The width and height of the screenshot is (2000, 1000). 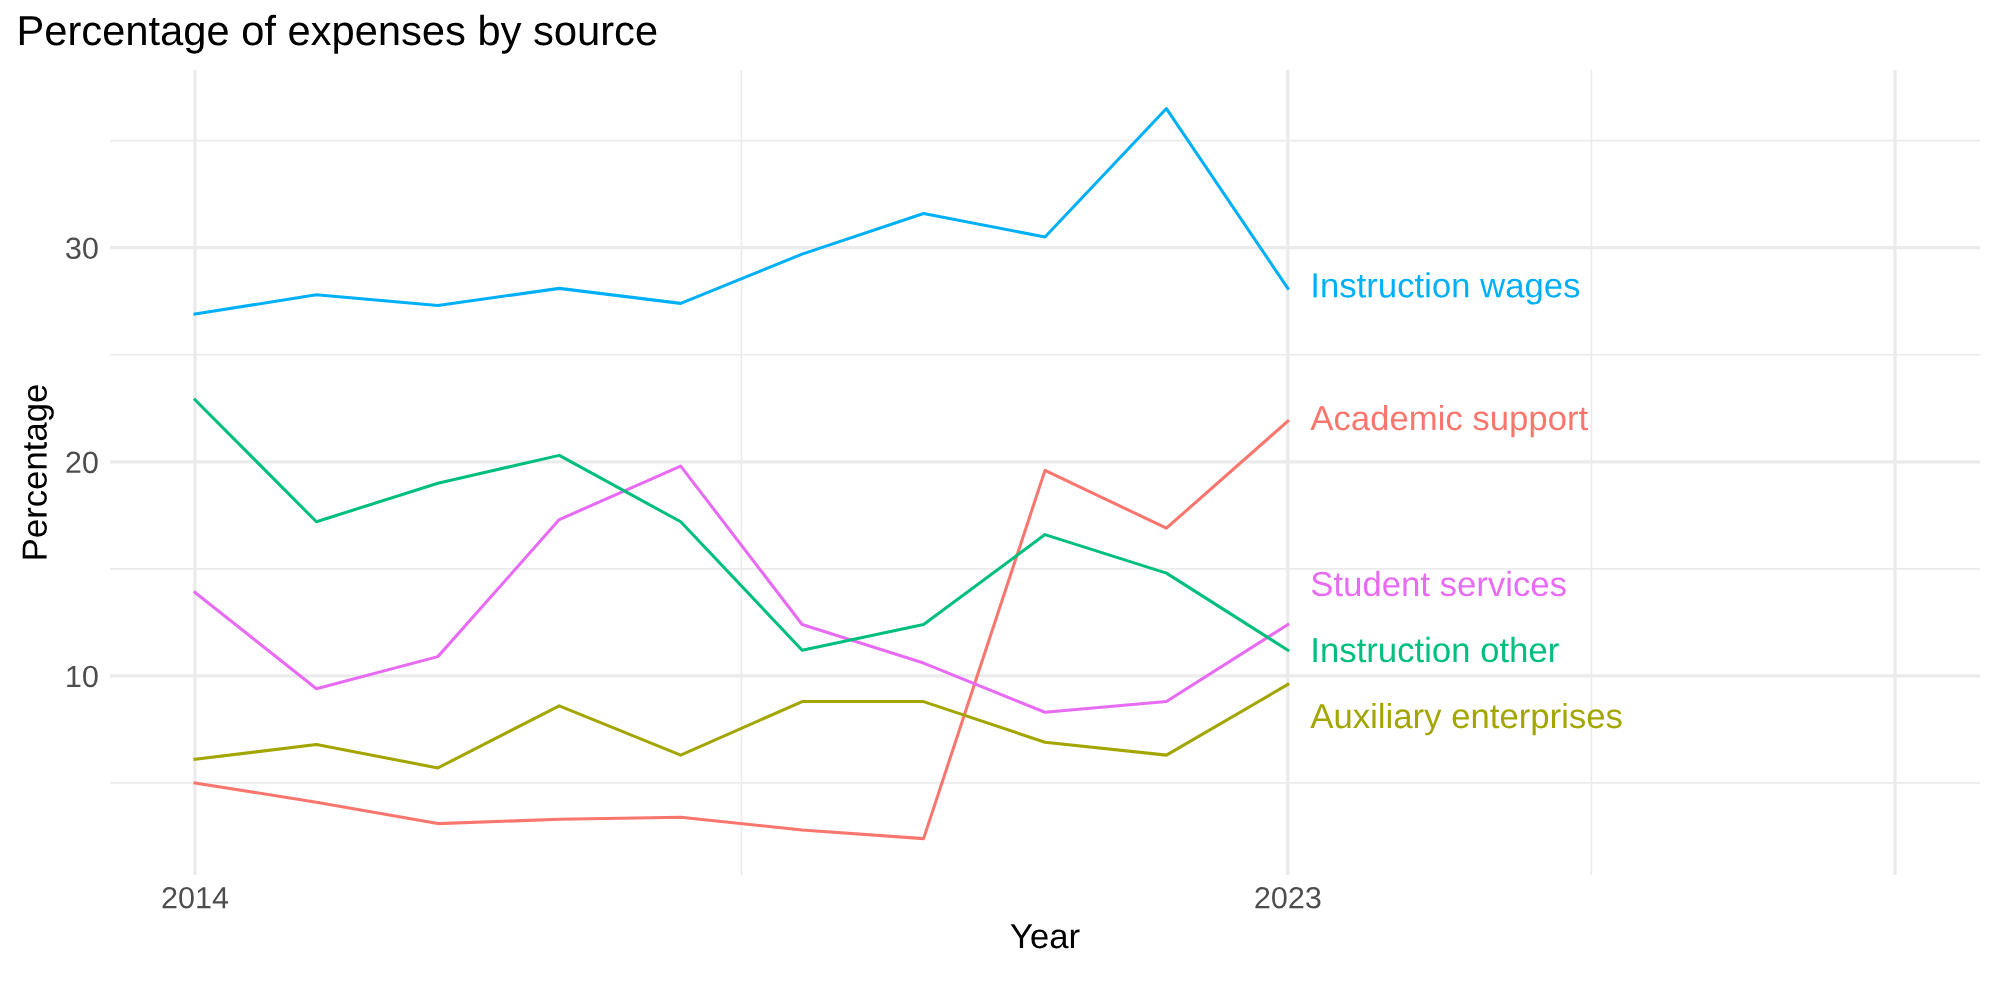 What do you see at coordinates (38, 472) in the screenshot?
I see `y-axis-title: Percentage` at bounding box center [38, 472].